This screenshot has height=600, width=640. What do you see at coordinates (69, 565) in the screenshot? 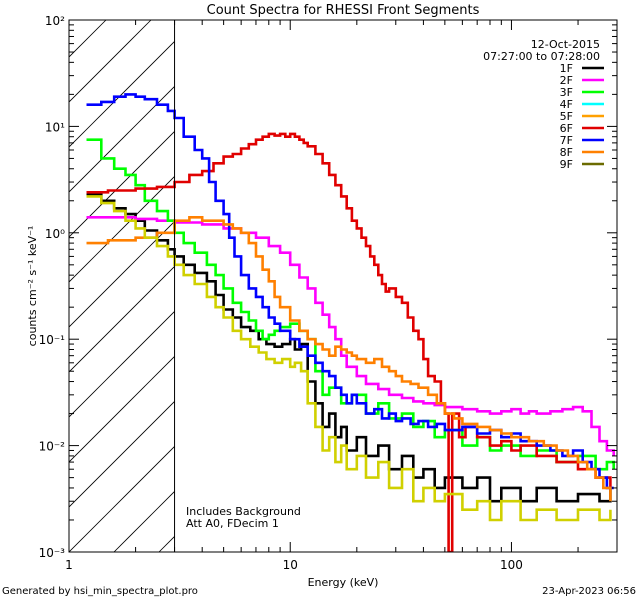
I see `x-tick-label: 1` at bounding box center [69, 565].